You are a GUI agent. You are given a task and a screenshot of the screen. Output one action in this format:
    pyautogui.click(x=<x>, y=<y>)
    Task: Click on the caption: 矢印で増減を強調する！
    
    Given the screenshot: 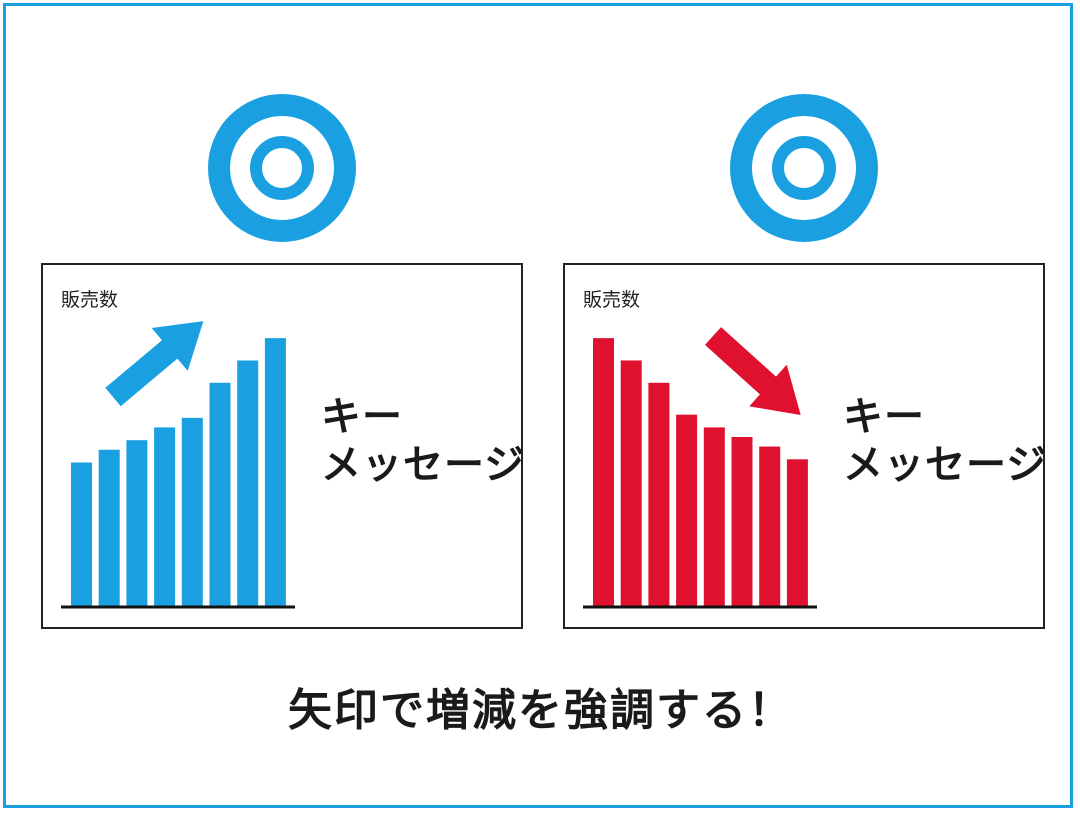 What is the action you would take?
    pyautogui.click(x=541, y=710)
    